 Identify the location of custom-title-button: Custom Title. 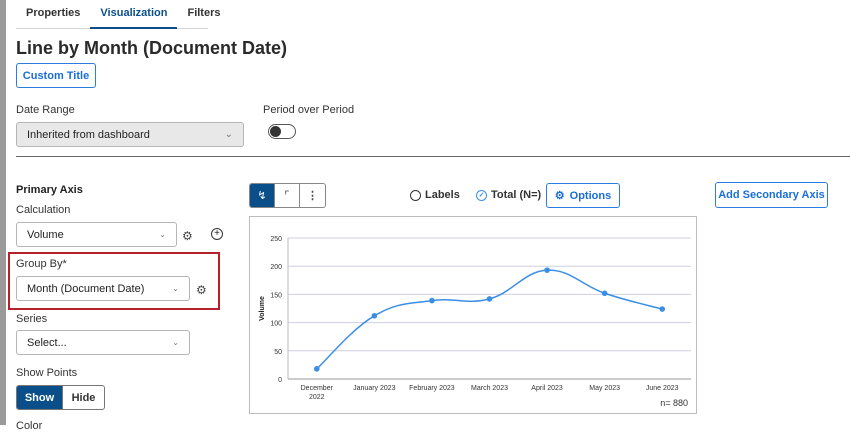
(56, 75).